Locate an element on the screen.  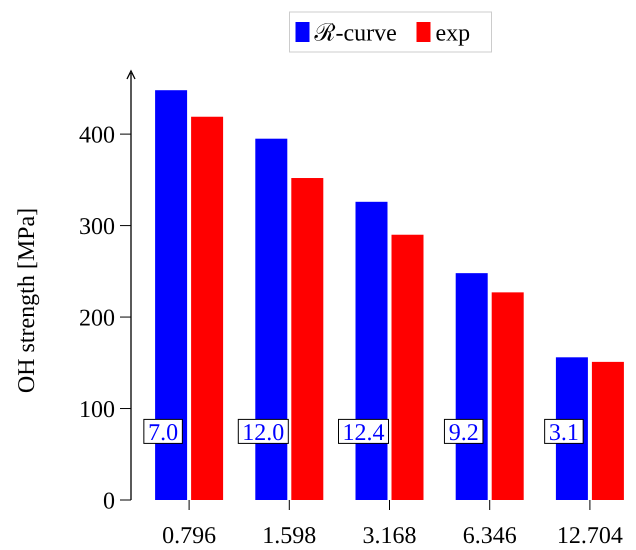
y-tick-label: 400 is located at coordinates (97, 135).